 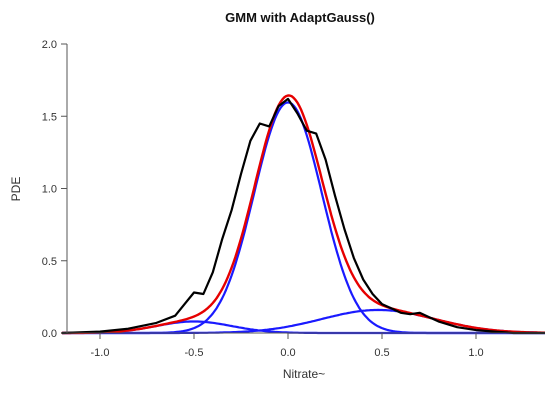 What do you see at coordinates (475, 353) in the screenshot?
I see `x-tick-label: 1.0` at bounding box center [475, 353].